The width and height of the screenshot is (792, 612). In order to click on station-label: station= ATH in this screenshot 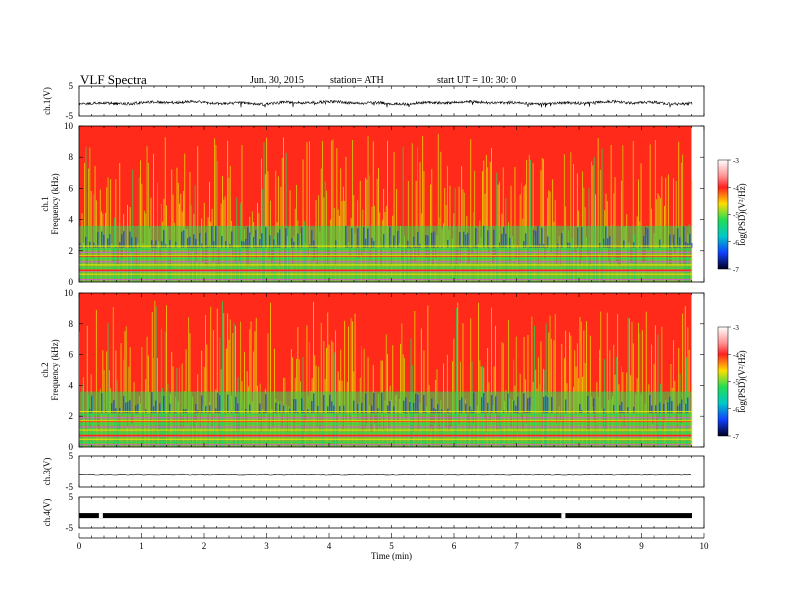, I will do `click(357, 80)`.